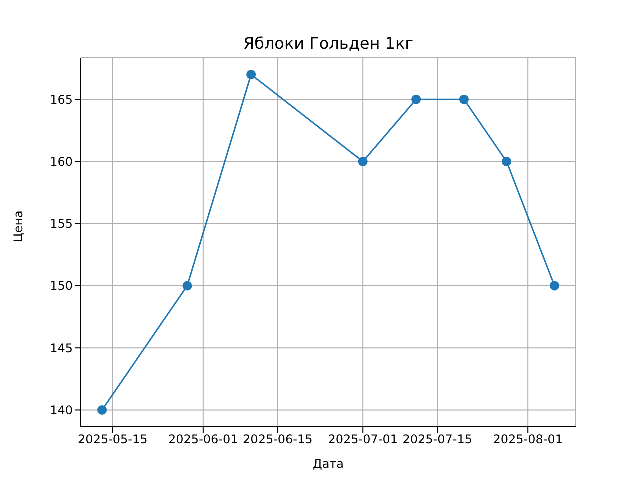  I want to click on x-tick-label: 2025-06-01, so click(203, 439).